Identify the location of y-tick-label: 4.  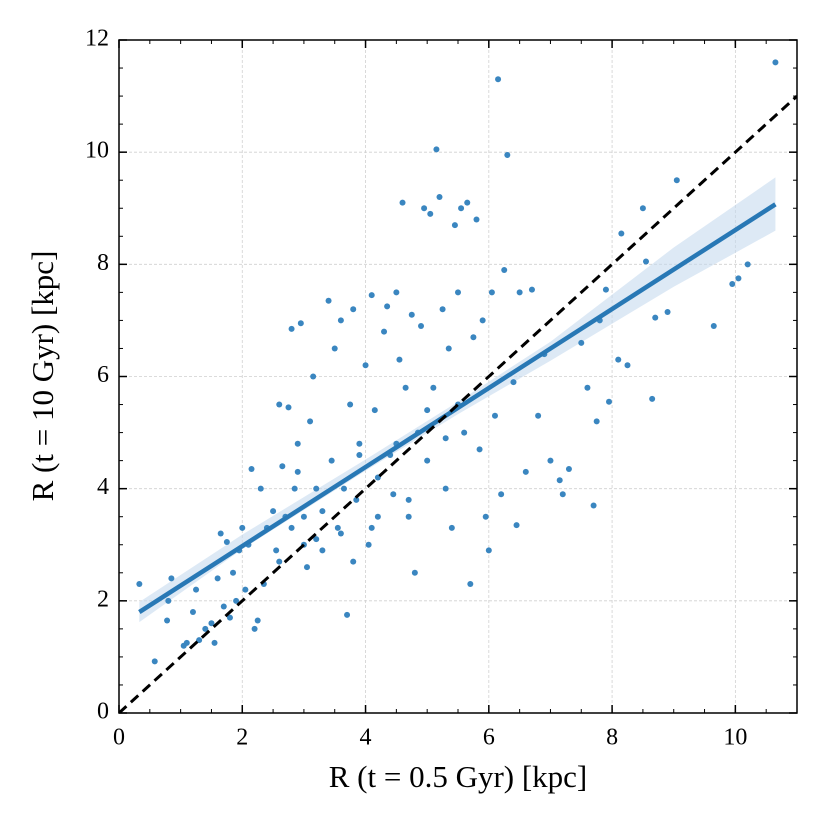
(103, 487).